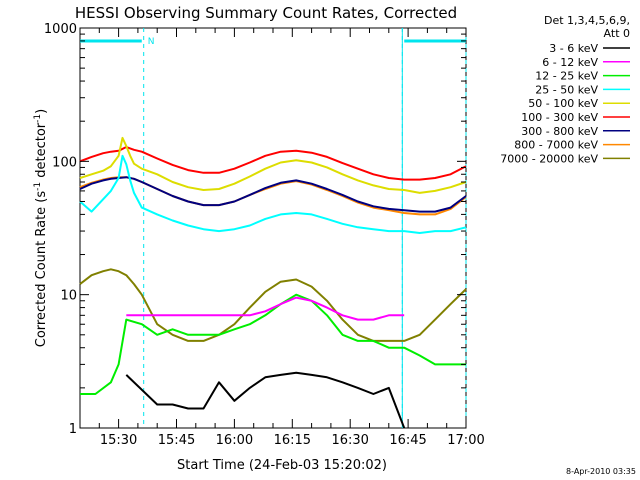 This screenshot has width=640, height=480. Describe the element at coordinates (118, 440) in the screenshot. I see `x-tick-label-0: 15:30` at that location.